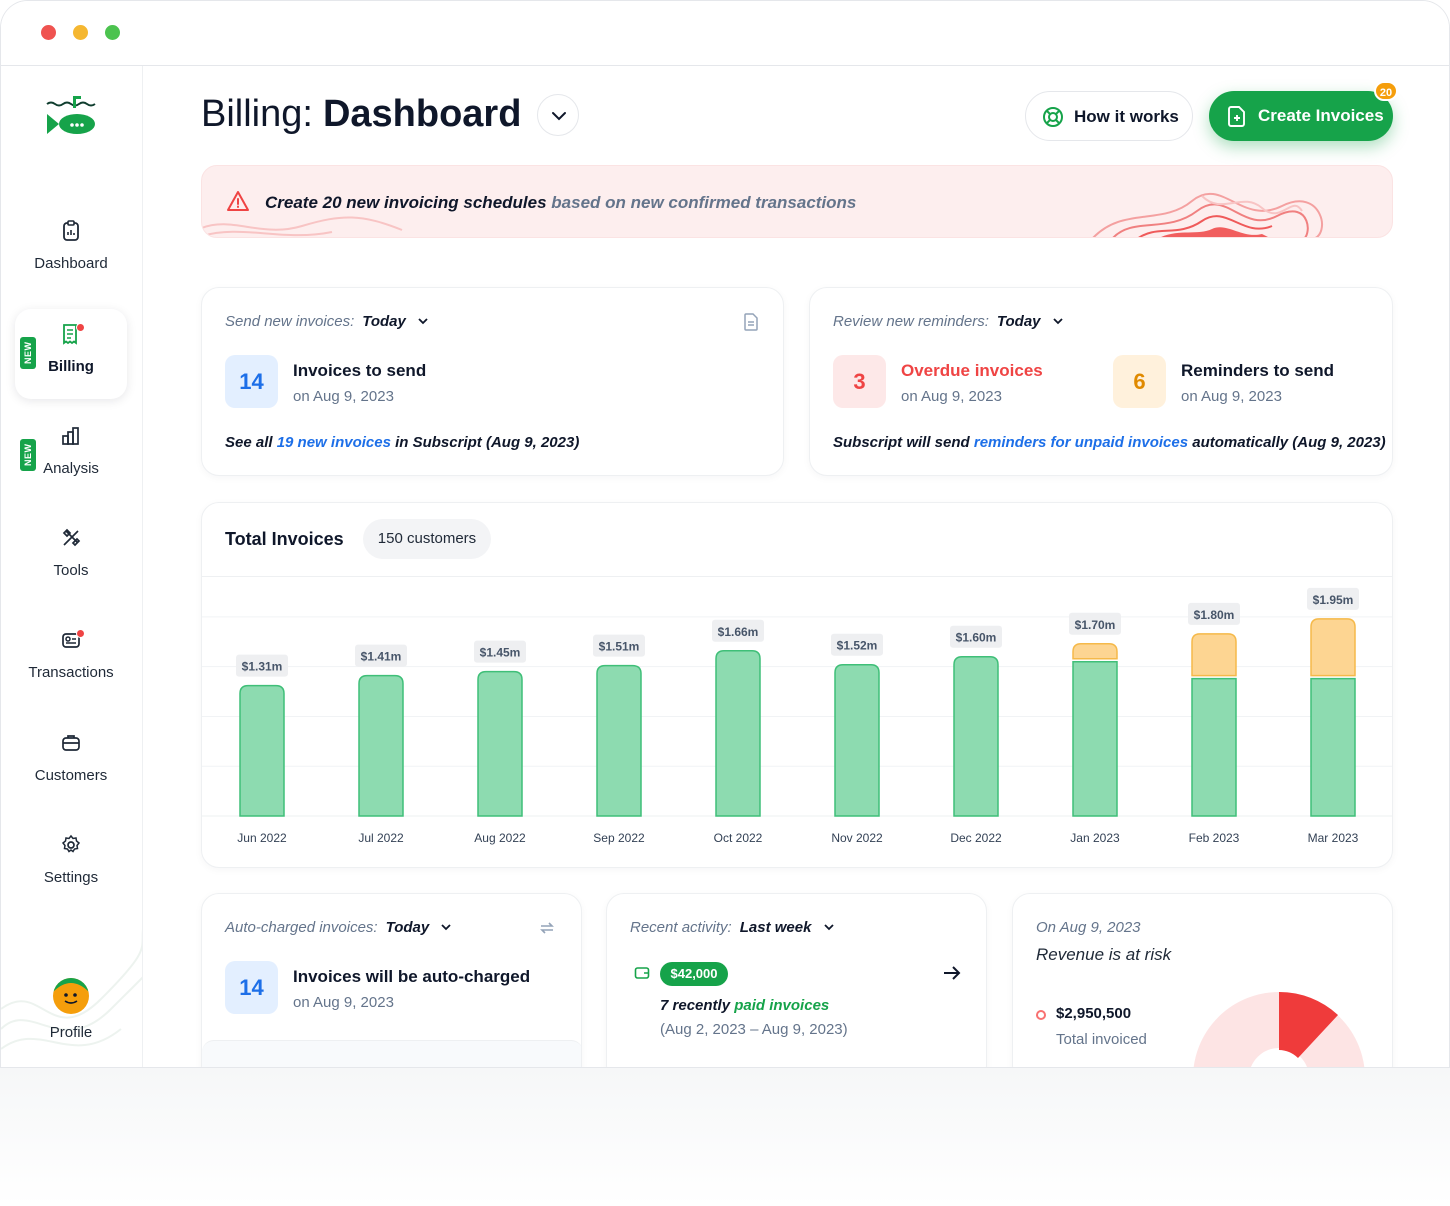 This screenshot has width=1450, height=1206. Describe the element at coordinates (71, 468) in the screenshot. I see `sidebar-item-label: Analysis` at that location.